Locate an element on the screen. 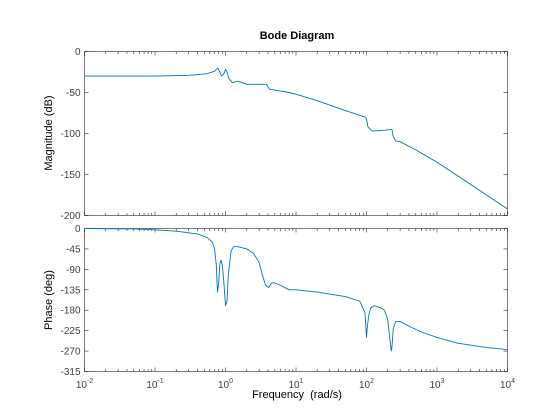  y-tick-label: -135 is located at coordinates (70, 290).